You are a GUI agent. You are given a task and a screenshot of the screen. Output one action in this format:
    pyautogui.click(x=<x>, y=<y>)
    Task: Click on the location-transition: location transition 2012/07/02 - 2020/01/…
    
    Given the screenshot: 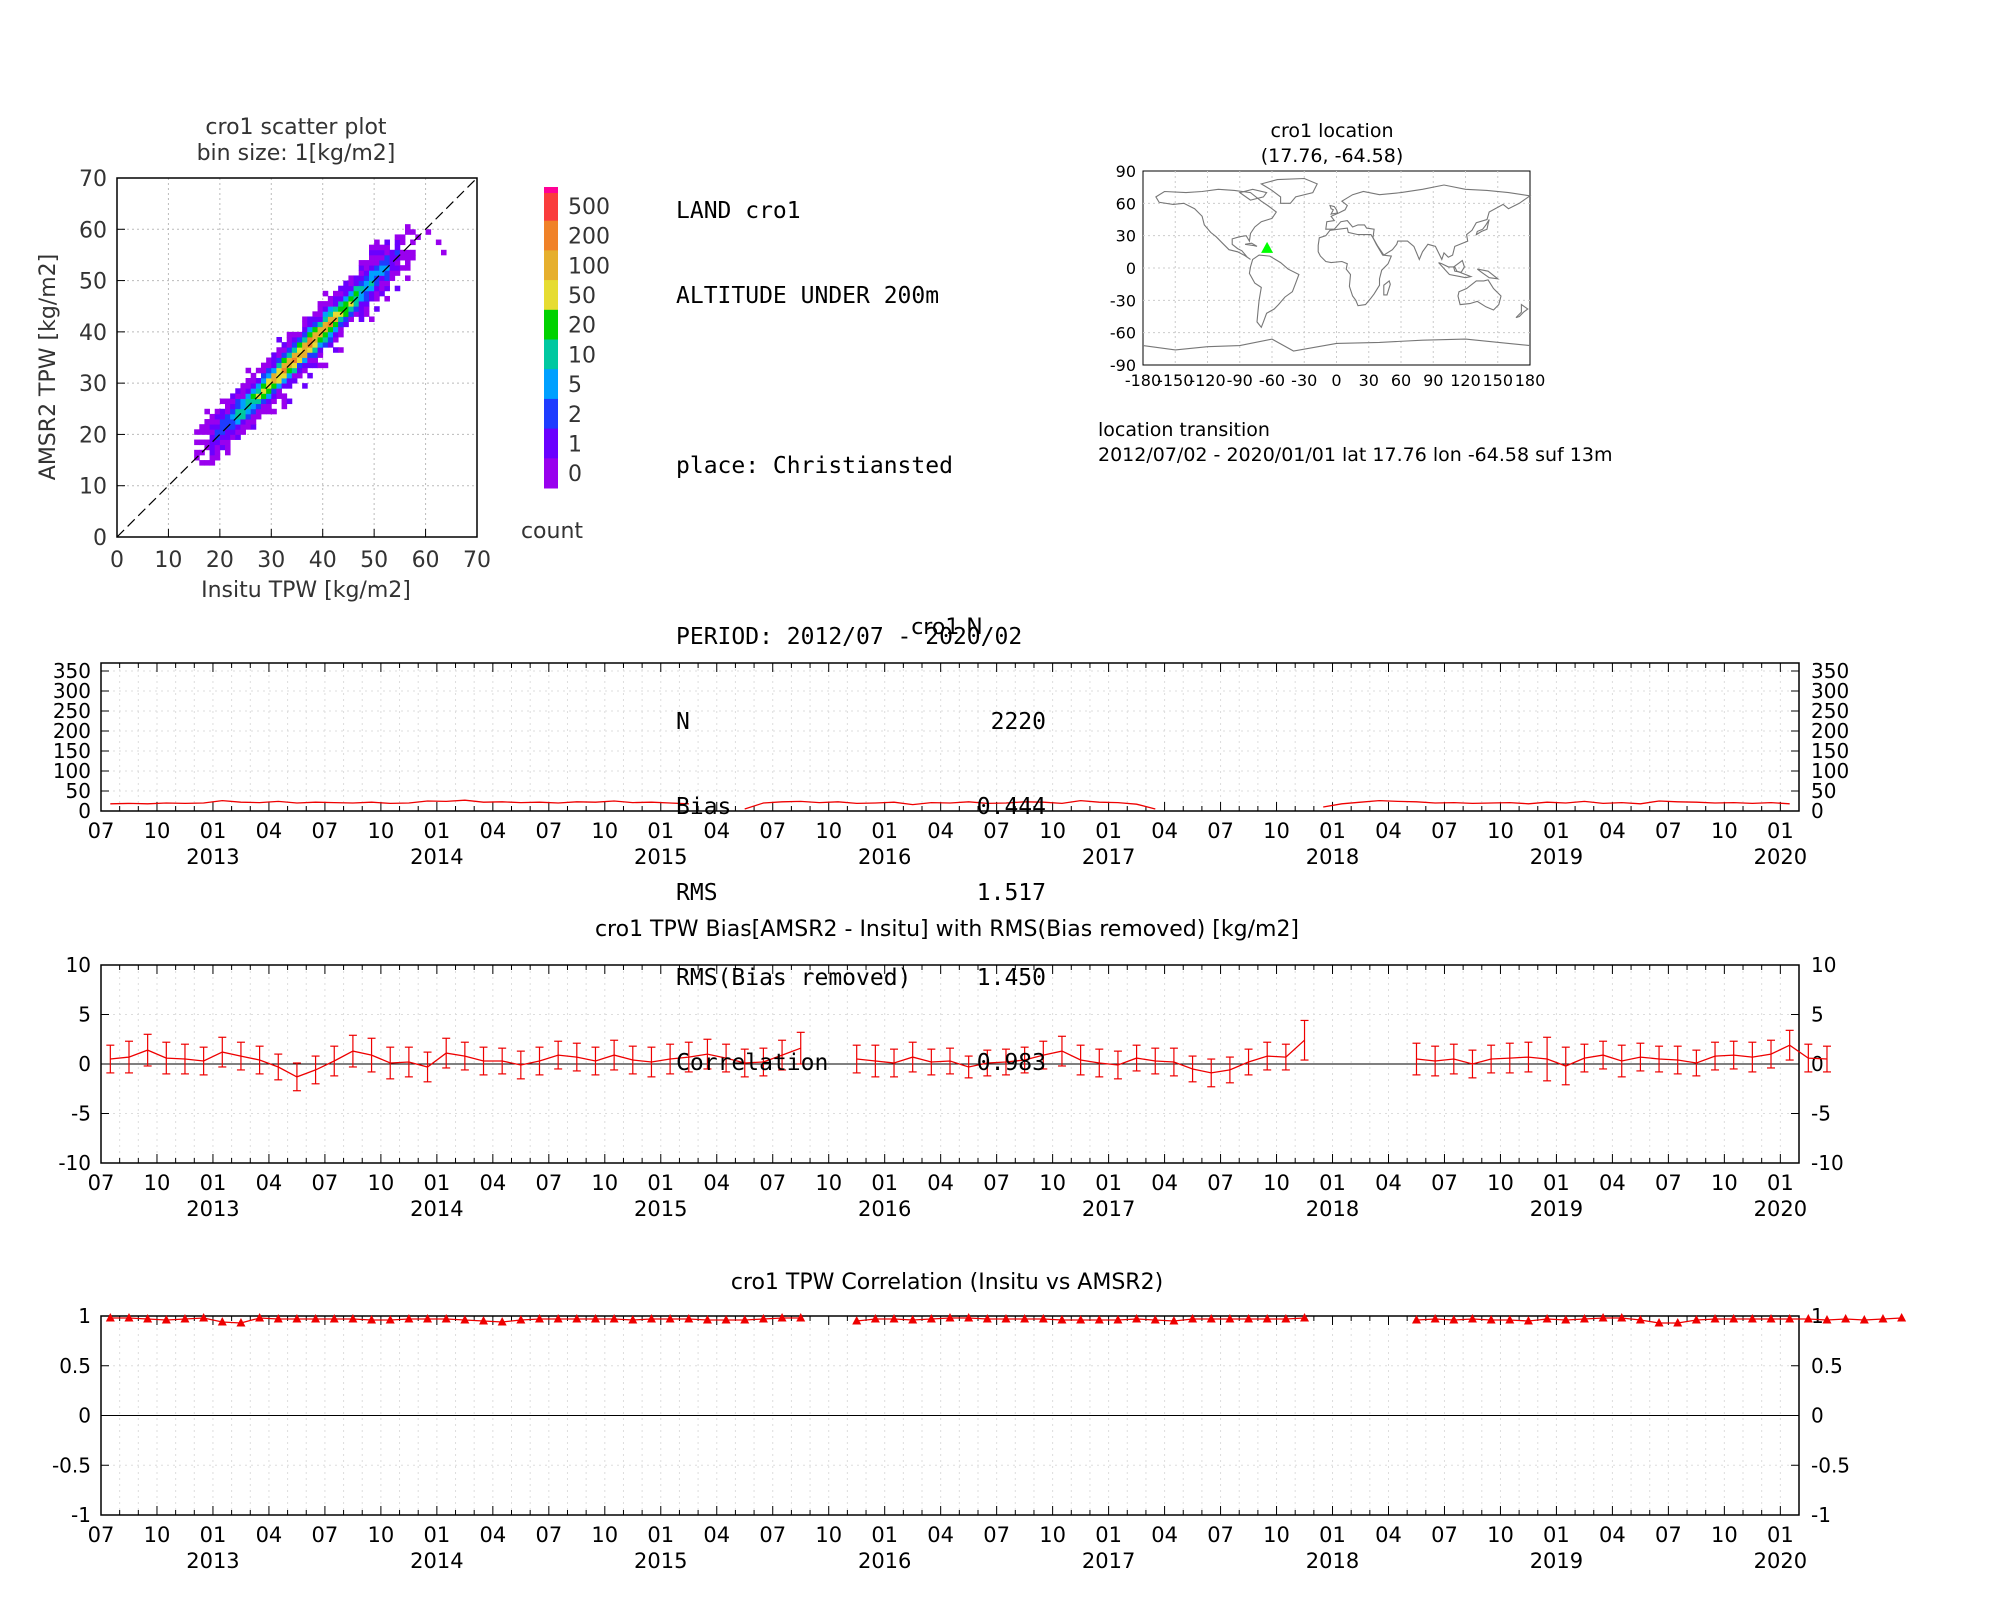 What is the action you would take?
    pyautogui.click(x=1355, y=443)
    